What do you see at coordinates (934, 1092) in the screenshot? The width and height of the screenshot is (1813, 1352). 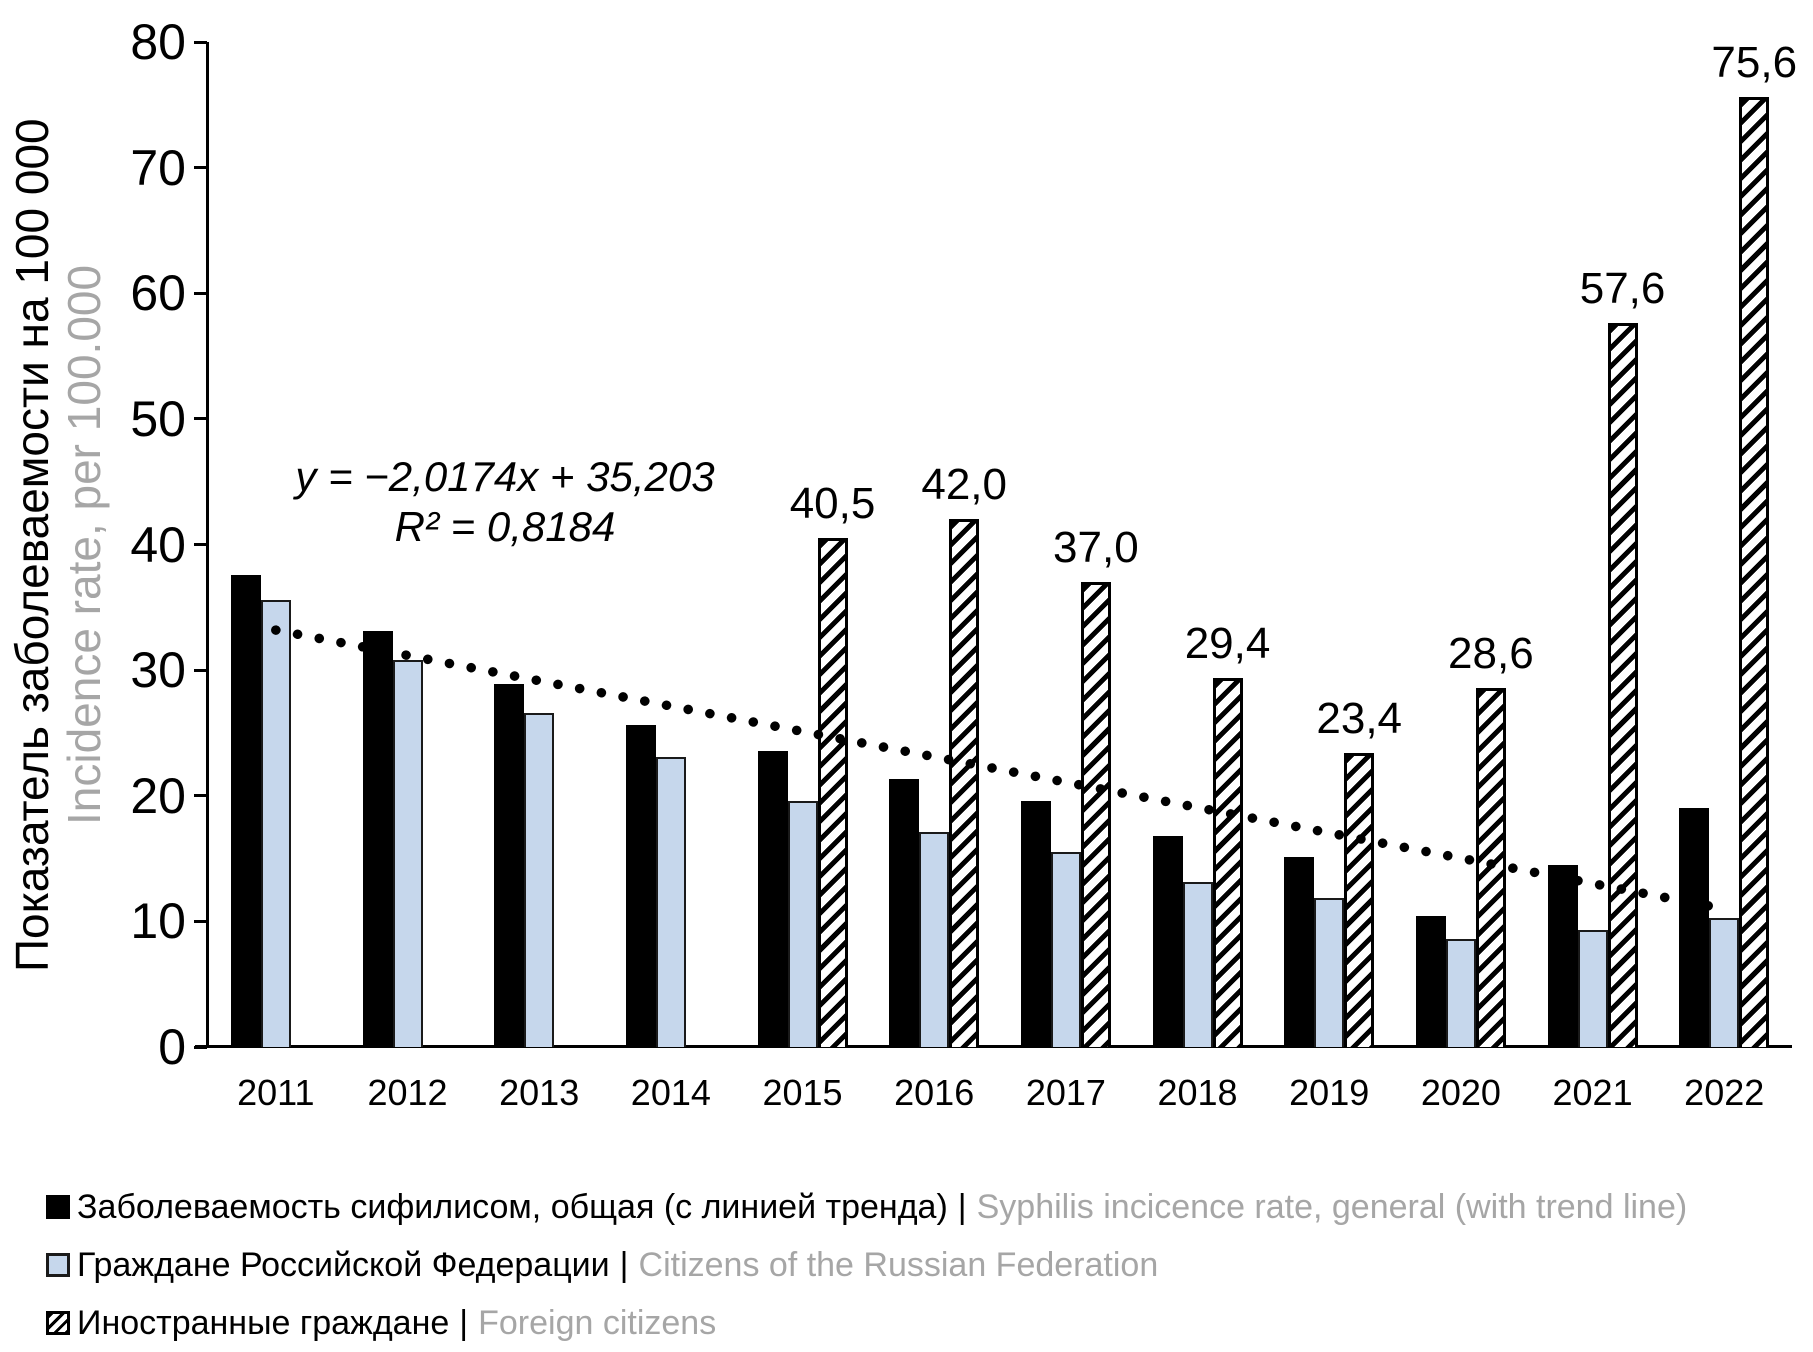 I see `x-axis-label-2016: 2016` at bounding box center [934, 1092].